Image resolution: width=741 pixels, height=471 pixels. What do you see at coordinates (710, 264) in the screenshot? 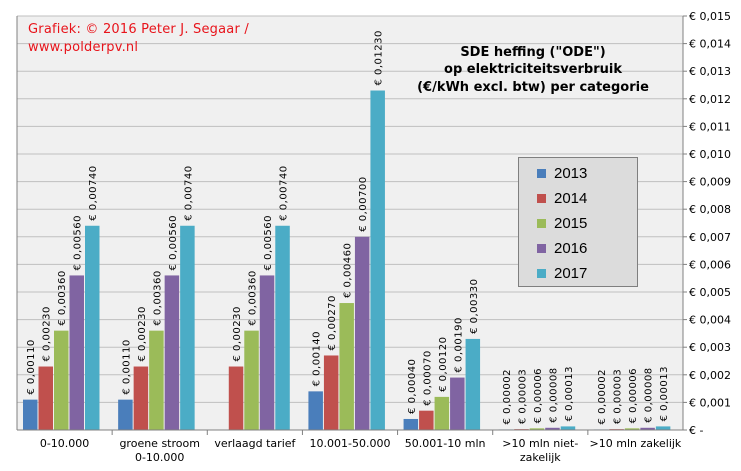
I see `y-tick-label: € 0,006` at bounding box center [710, 264].